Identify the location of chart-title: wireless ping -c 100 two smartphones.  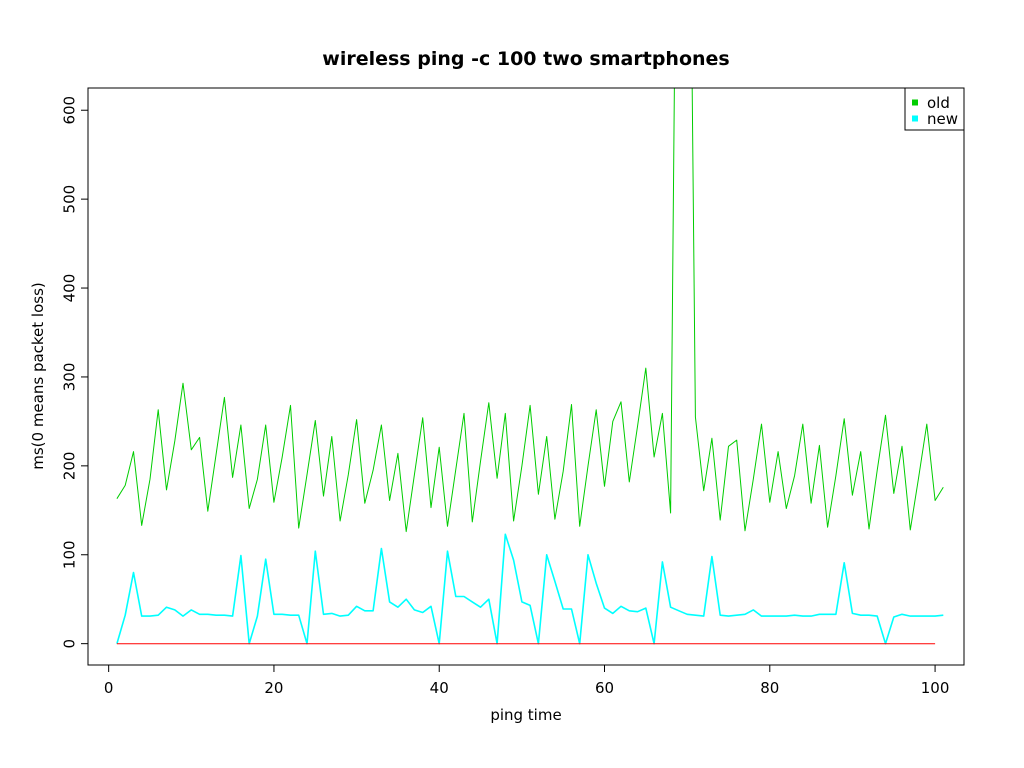
(525, 59).